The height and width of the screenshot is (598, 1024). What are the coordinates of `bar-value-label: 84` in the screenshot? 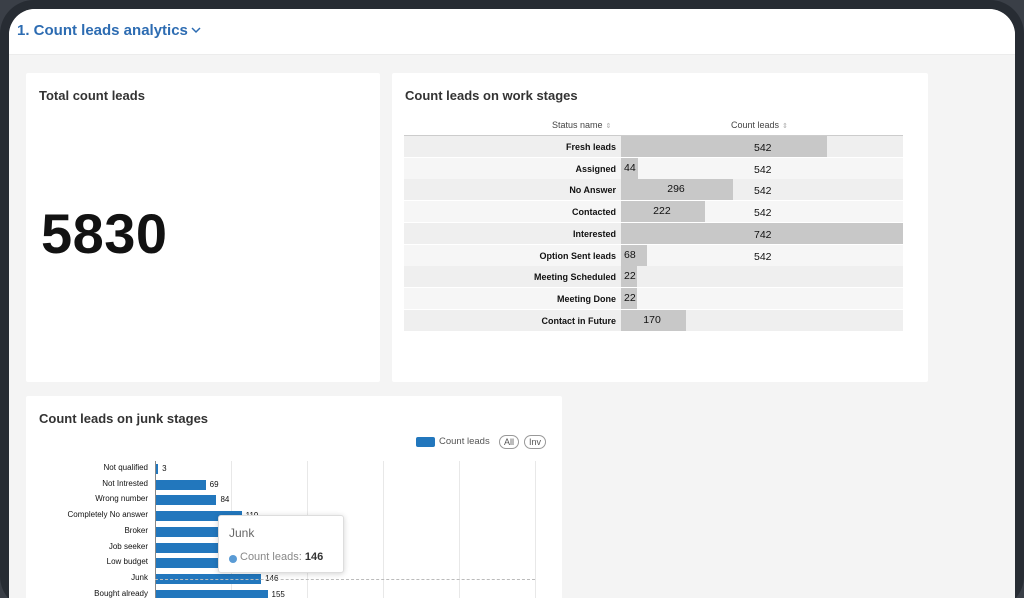 It's located at (225, 500).